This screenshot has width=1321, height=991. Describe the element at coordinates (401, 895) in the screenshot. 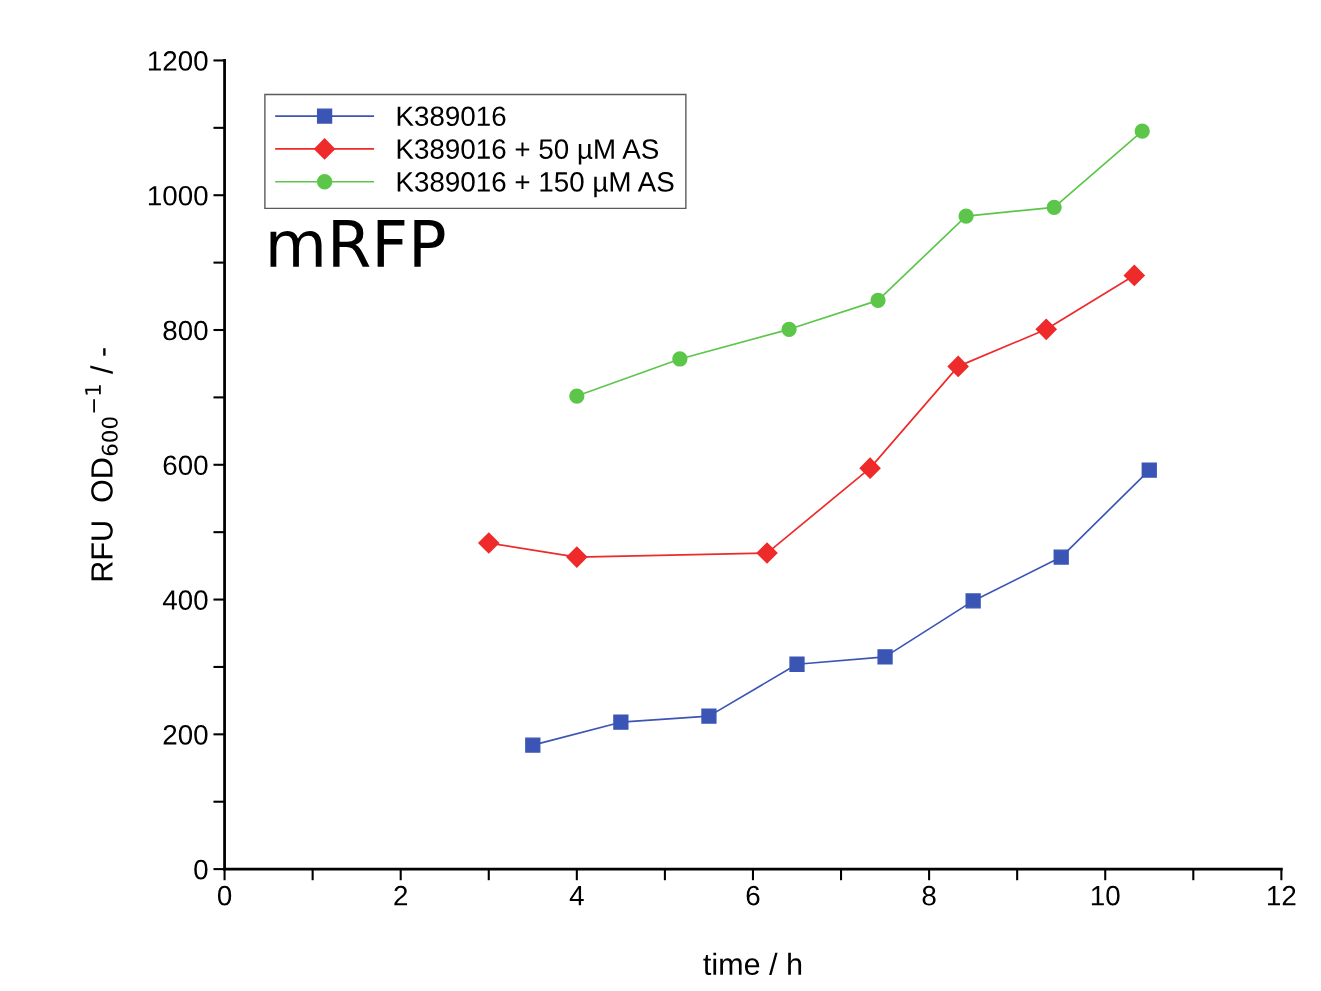

I see `x-tick-label: 2` at that location.